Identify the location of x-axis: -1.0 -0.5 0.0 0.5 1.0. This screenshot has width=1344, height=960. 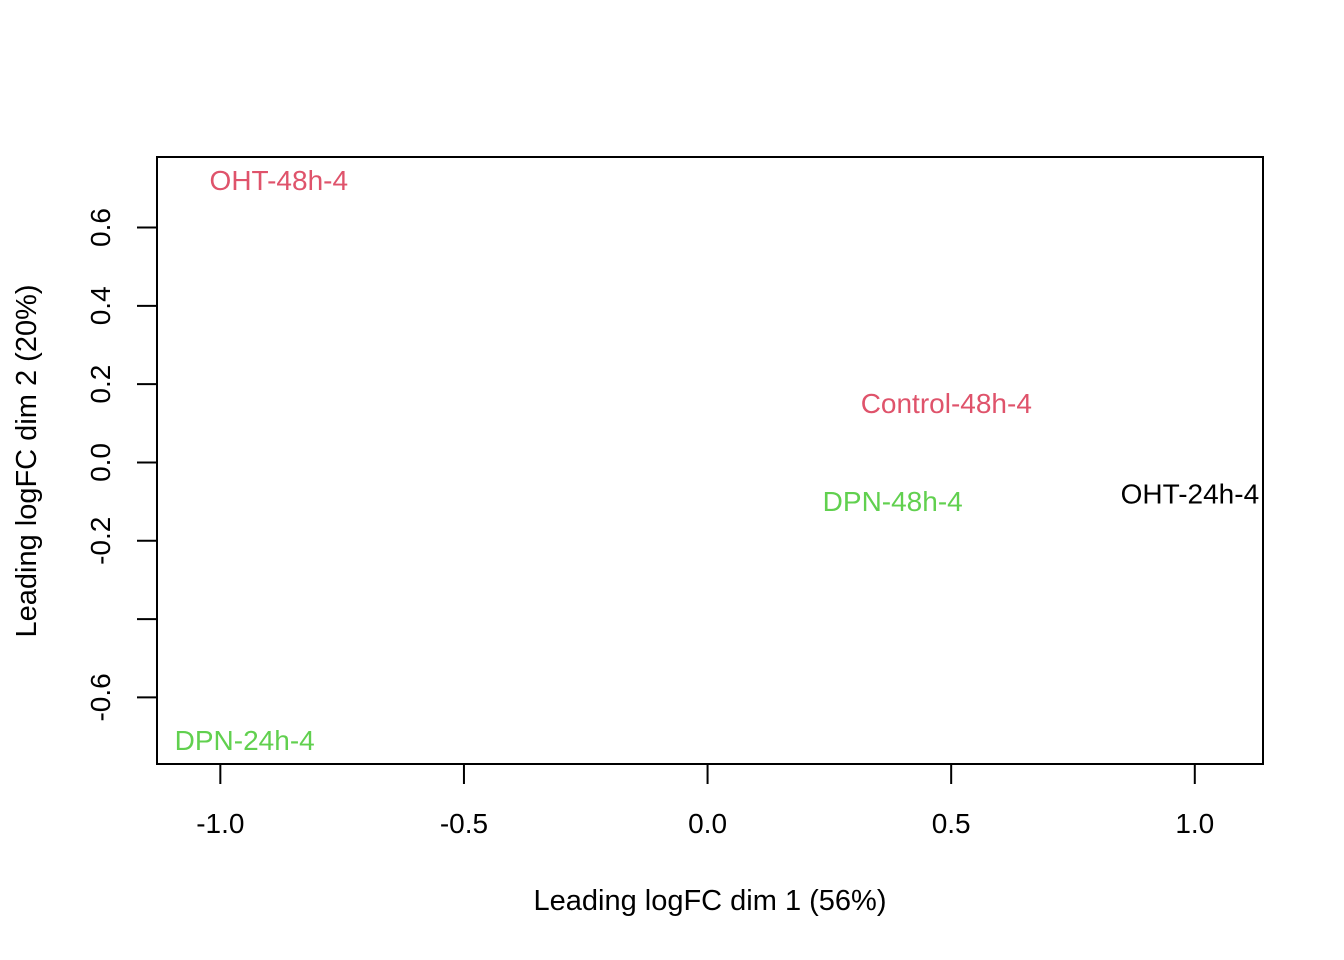
(705, 801).